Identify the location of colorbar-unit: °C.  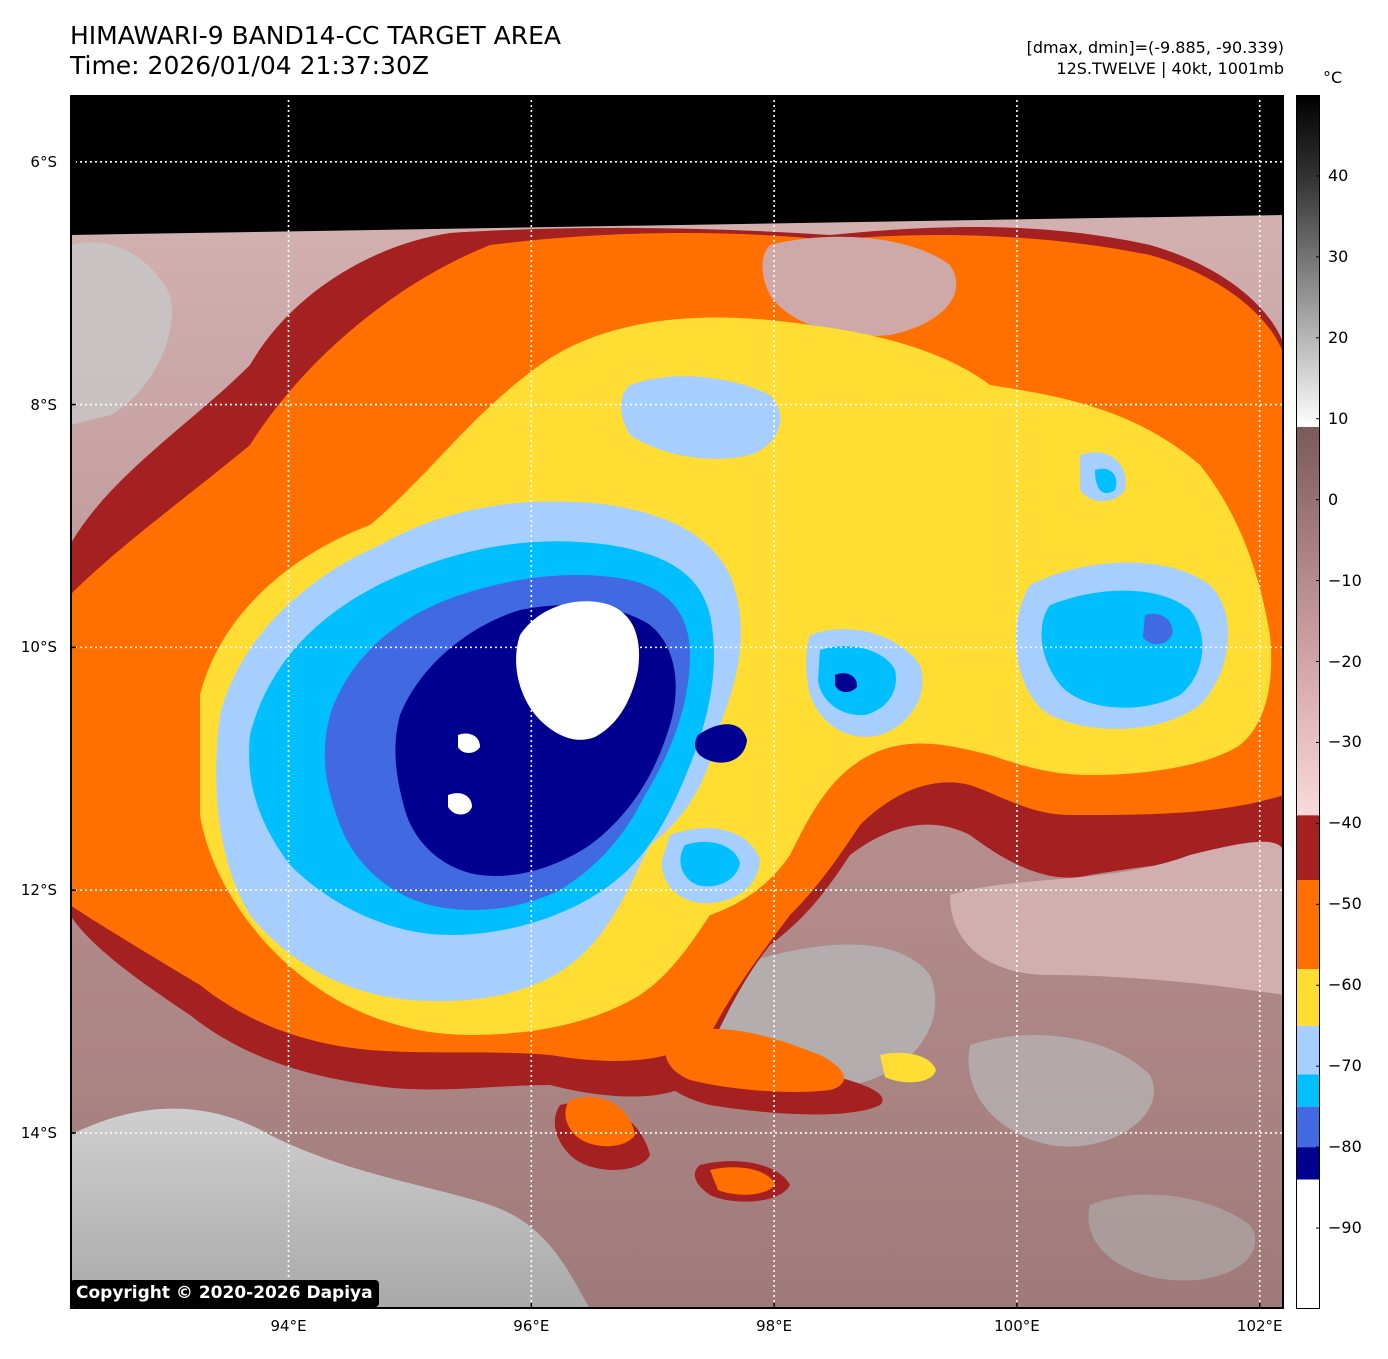
(1333, 77).